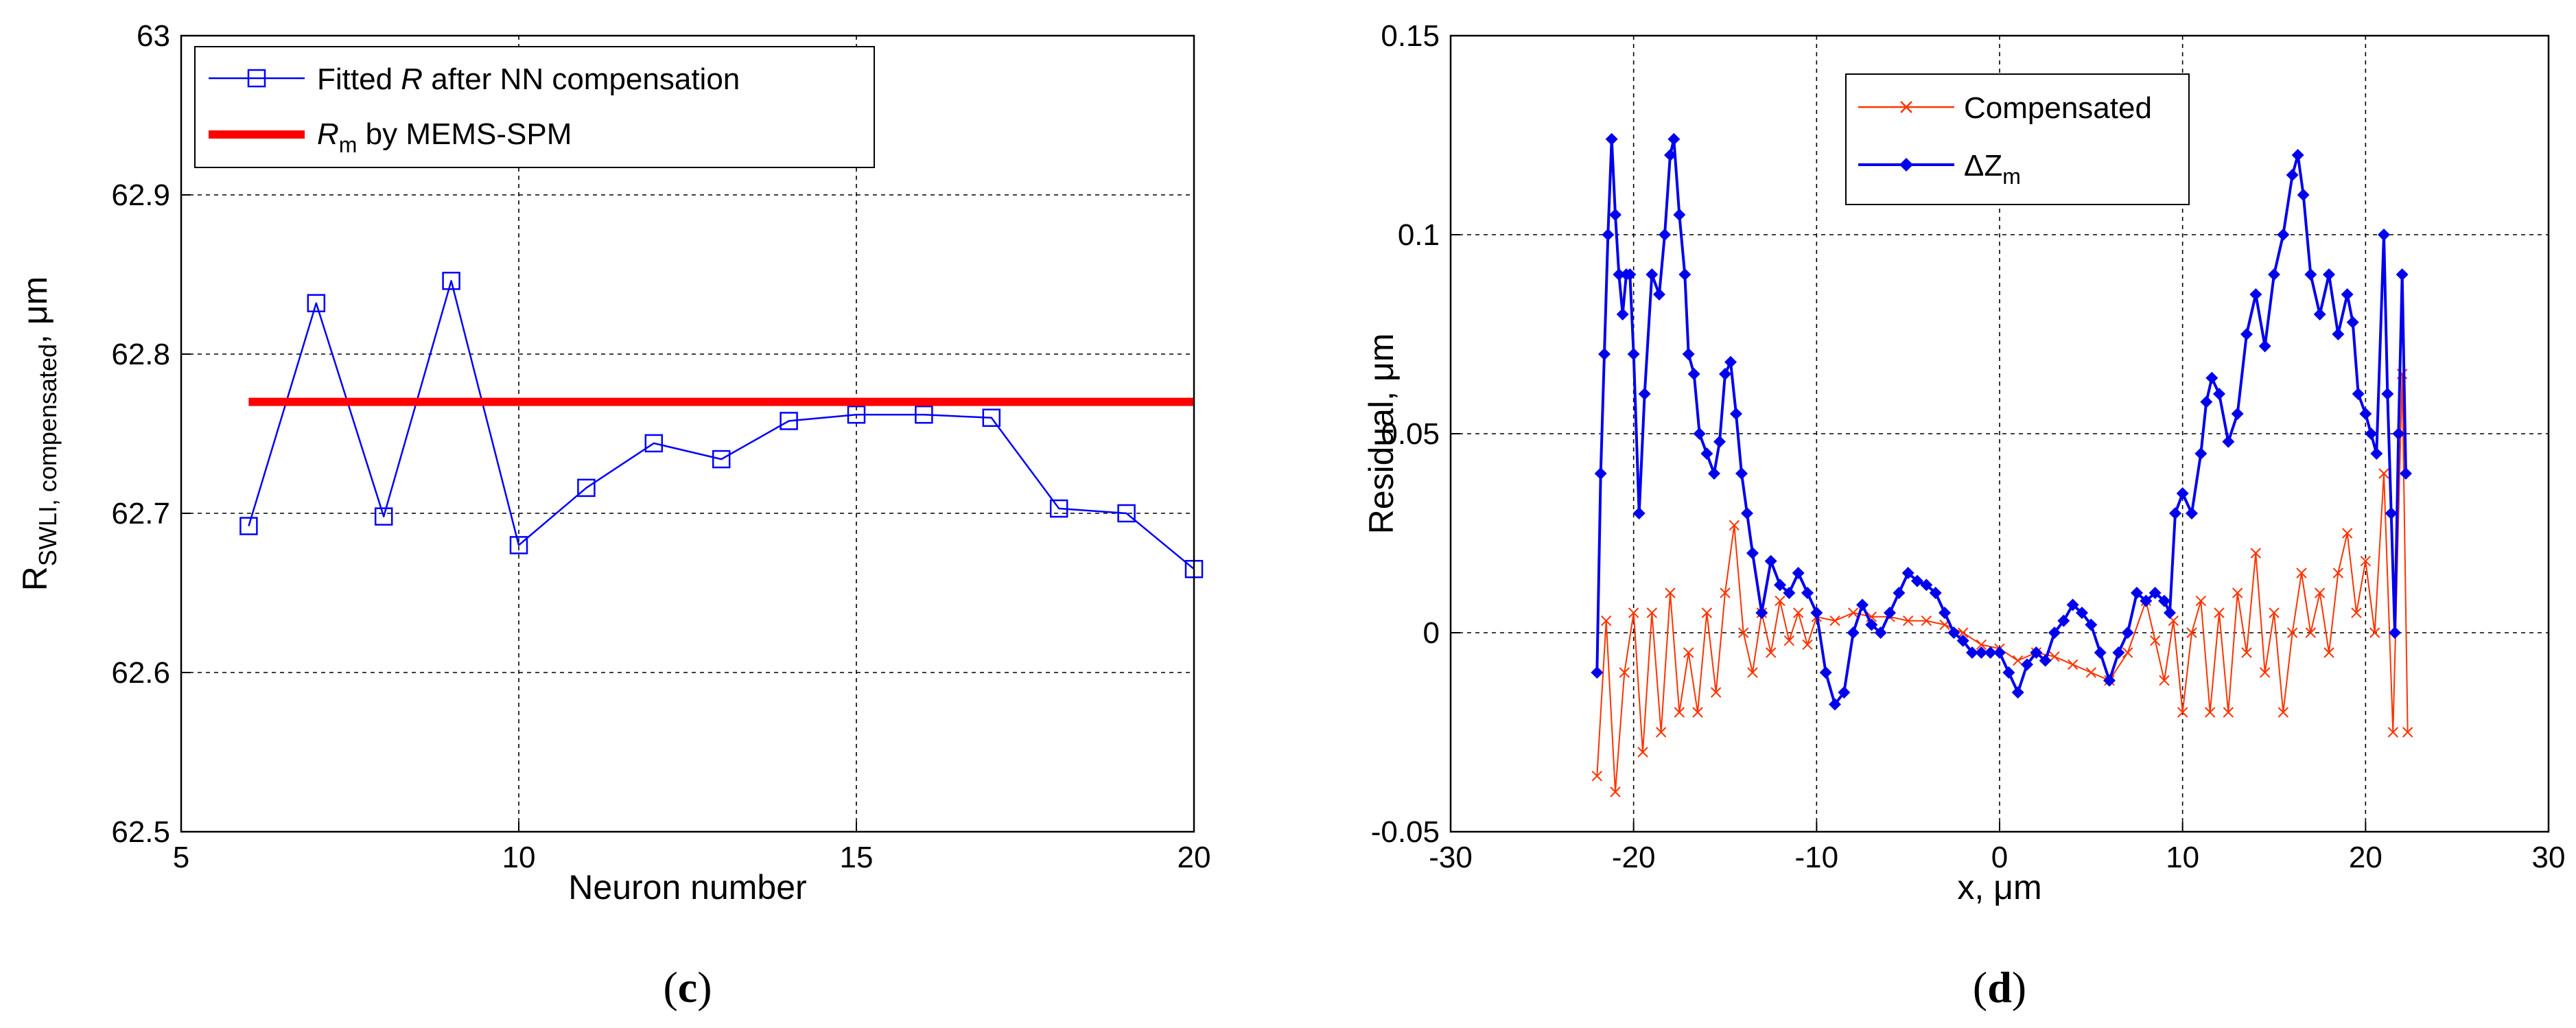 The image size is (2576, 1028). I want to click on x-tick-label: 0, so click(1999, 857).